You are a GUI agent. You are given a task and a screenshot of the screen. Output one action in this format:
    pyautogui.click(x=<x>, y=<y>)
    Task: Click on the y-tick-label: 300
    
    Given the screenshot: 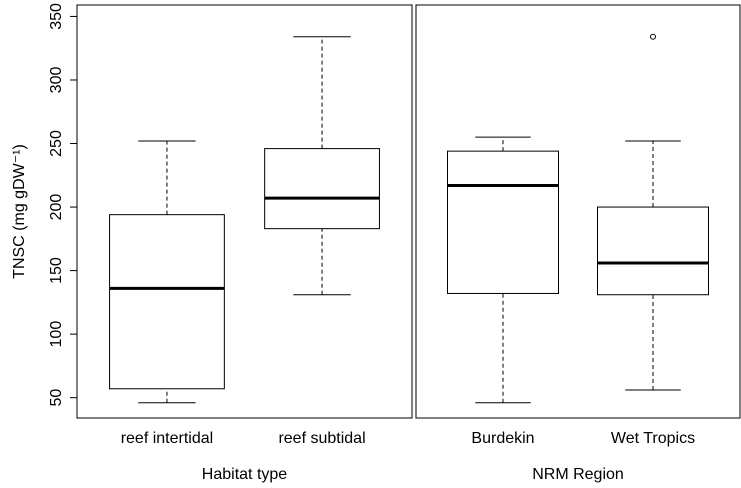 What is the action you would take?
    pyautogui.click(x=56, y=80)
    